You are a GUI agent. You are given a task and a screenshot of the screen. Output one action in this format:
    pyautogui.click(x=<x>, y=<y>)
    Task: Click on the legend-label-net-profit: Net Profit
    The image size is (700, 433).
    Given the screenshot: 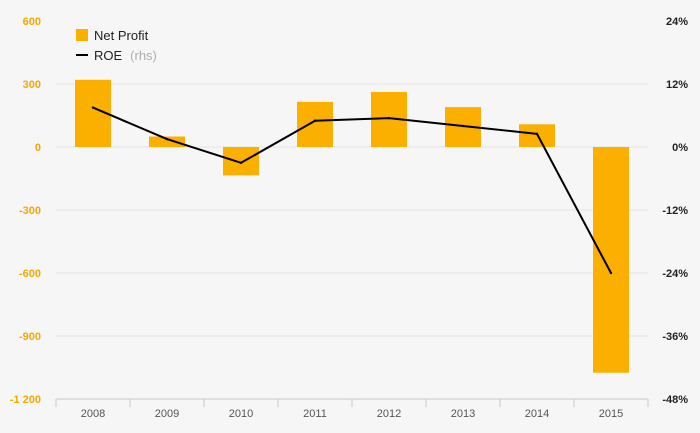 What is the action you would take?
    pyautogui.click(x=121, y=35)
    